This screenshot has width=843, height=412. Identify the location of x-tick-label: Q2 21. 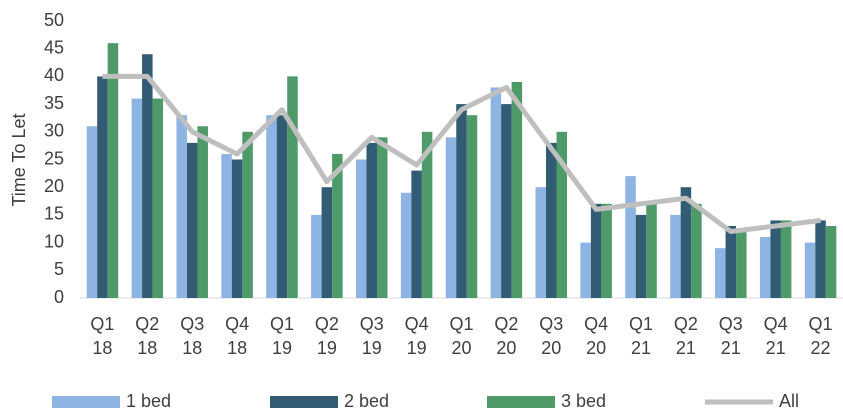
(685, 336).